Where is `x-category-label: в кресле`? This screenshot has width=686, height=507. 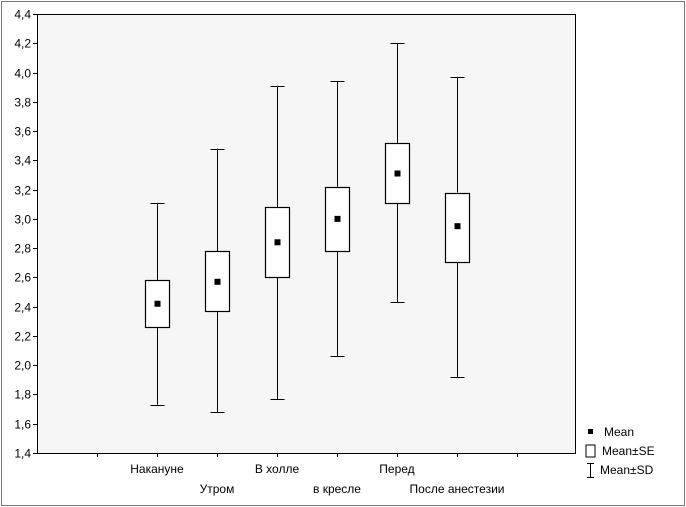 x-category-label: в кресле is located at coordinates (337, 489).